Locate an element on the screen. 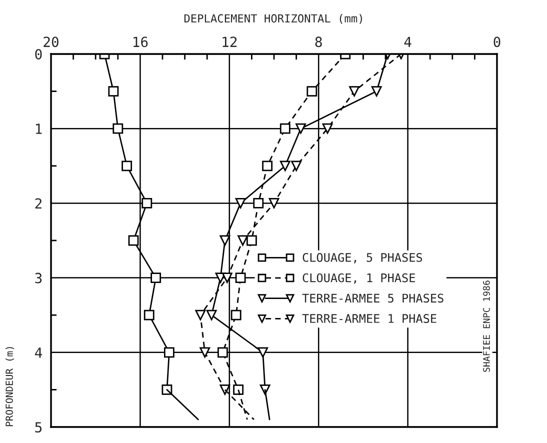 This screenshot has height=443, width=547. legend-label: CLOUAGE, 1 PHASE is located at coordinates (358, 278).